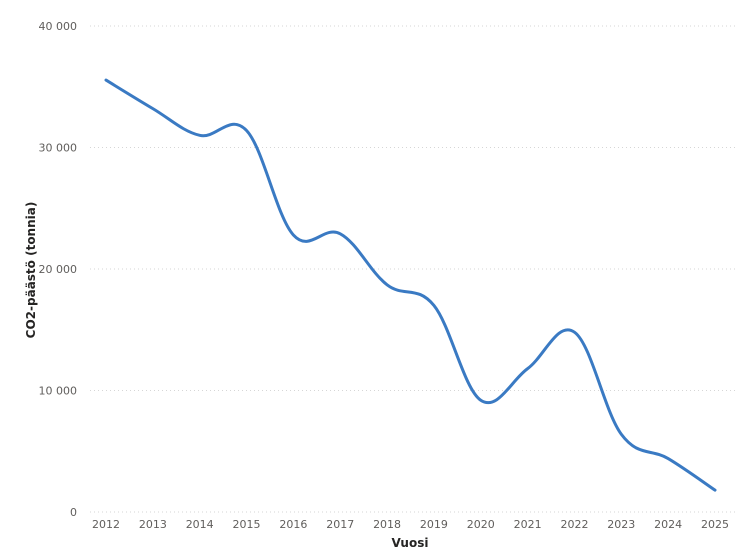 The image size is (754, 556). I want to click on x-tick-label: 2019, so click(434, 524).